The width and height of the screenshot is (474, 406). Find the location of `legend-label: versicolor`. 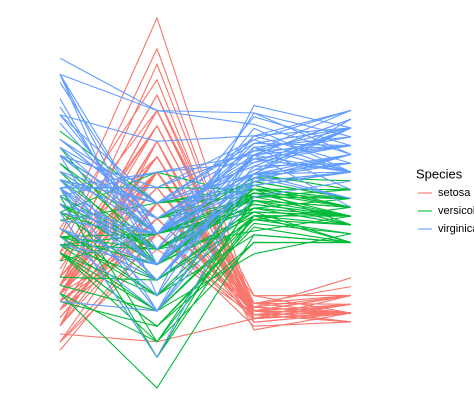

legend-label: versicolor is located at coordinates (456, 211).